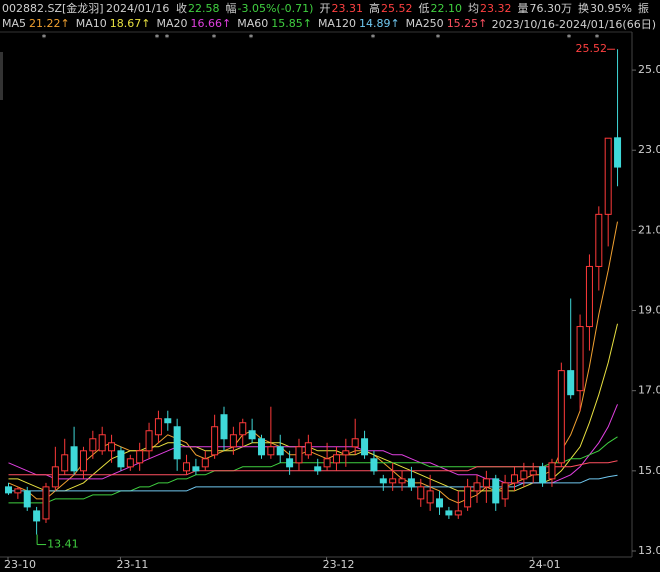  Describe the element at coordinates (53, 8) in the screenshot. I see `stock-code: 002882.SZ[金龙羽]` at that location.